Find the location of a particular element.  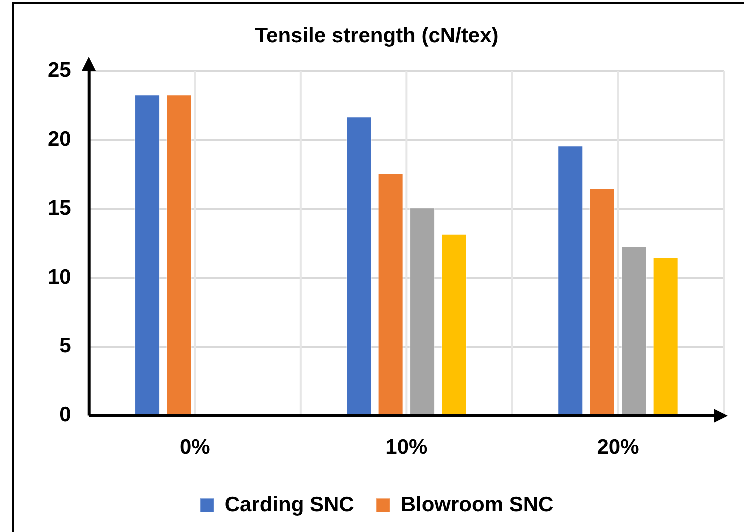

chart-title: Tensile strength (cN/tex) is located at coordinates (377, 36).